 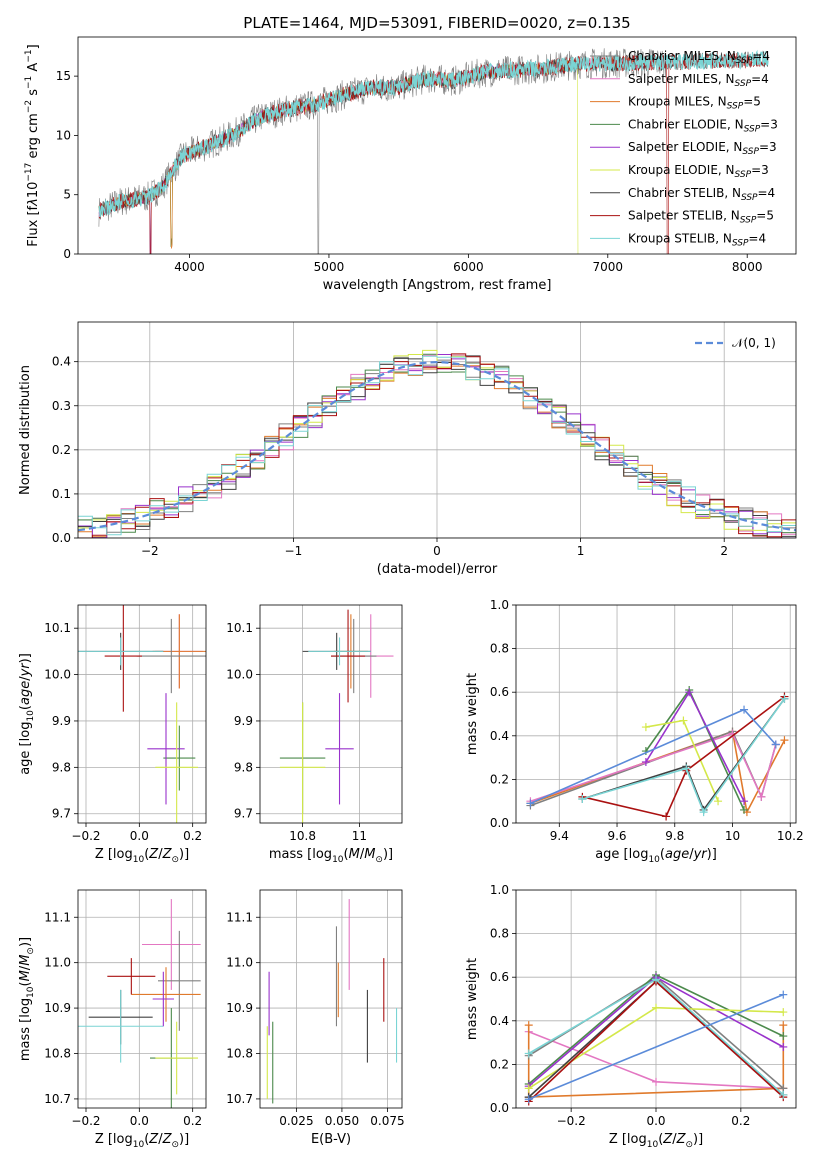 I want to click on legend-text: Kroupa ELODIE, N, so click(x=681, y=170).